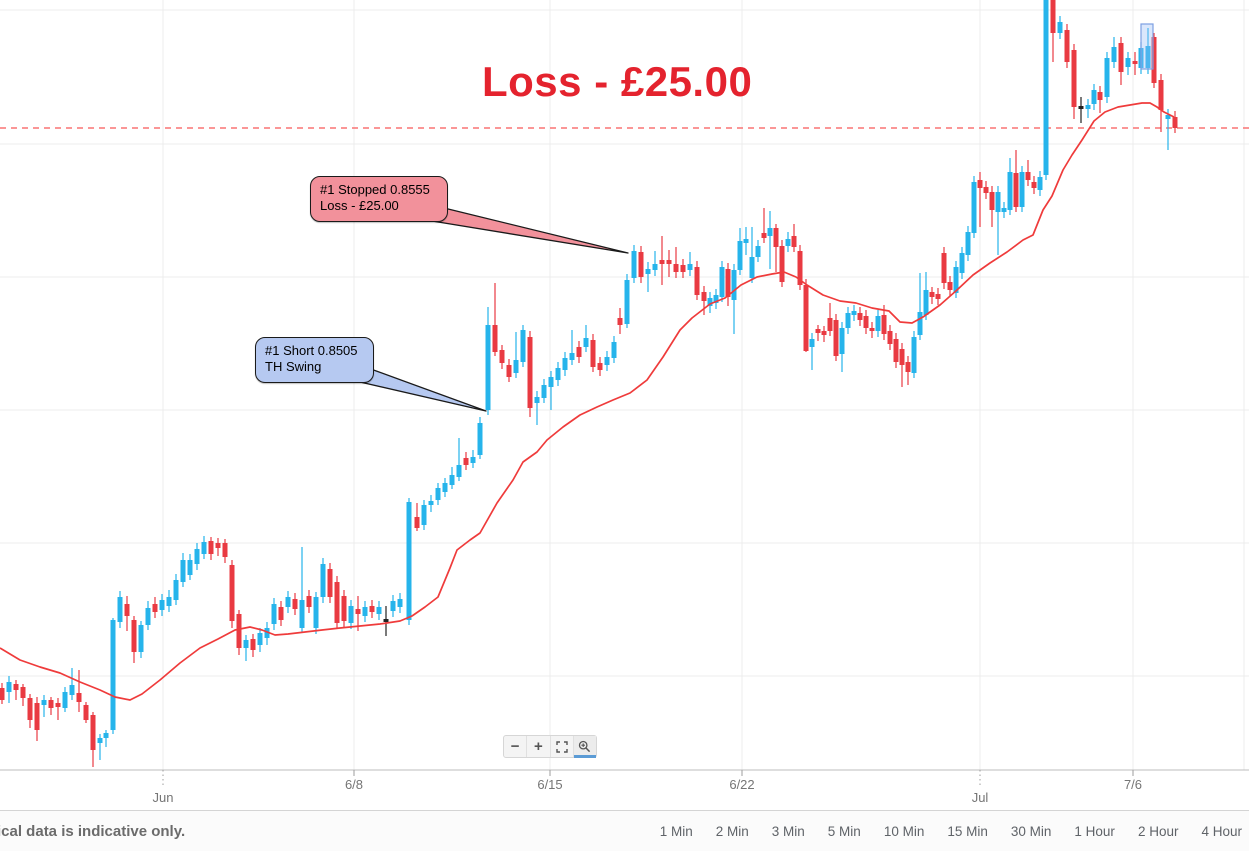 The width and height of the screenshot is (1249, 851). Describe the element at coordinates (617, 81) in the screenshot. I see `loss-title: Loss - £25.00` at that location.